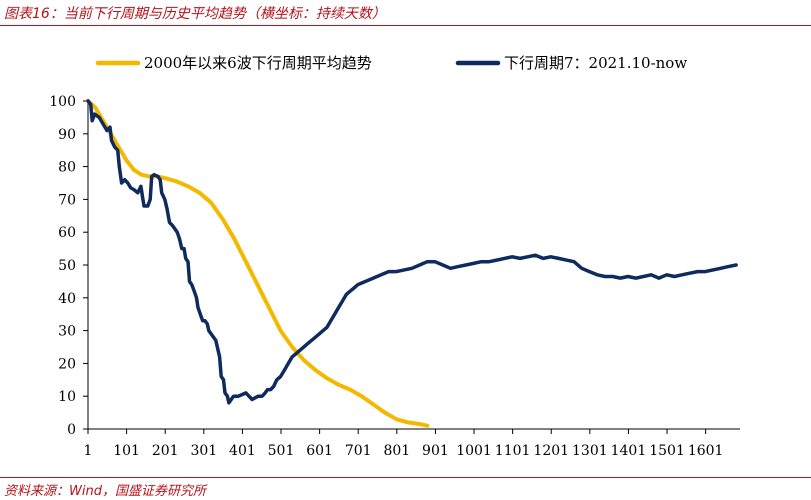 This screenshot has width=811, height=500. Describe the element at coordinates (126, 451) in the screenshot. I see `x-tick-label: 101` at that location.